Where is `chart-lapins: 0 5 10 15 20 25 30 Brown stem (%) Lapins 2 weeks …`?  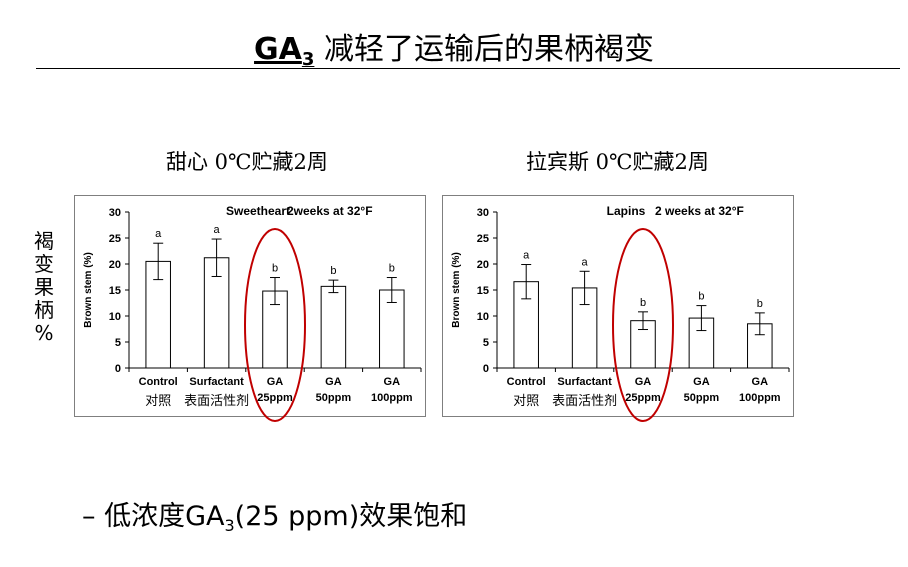 chart-lapins: 0 5 10 15 20 25 30 Brown stem (%) Lapins 2 weeks … is located at coordinates (620, 313).